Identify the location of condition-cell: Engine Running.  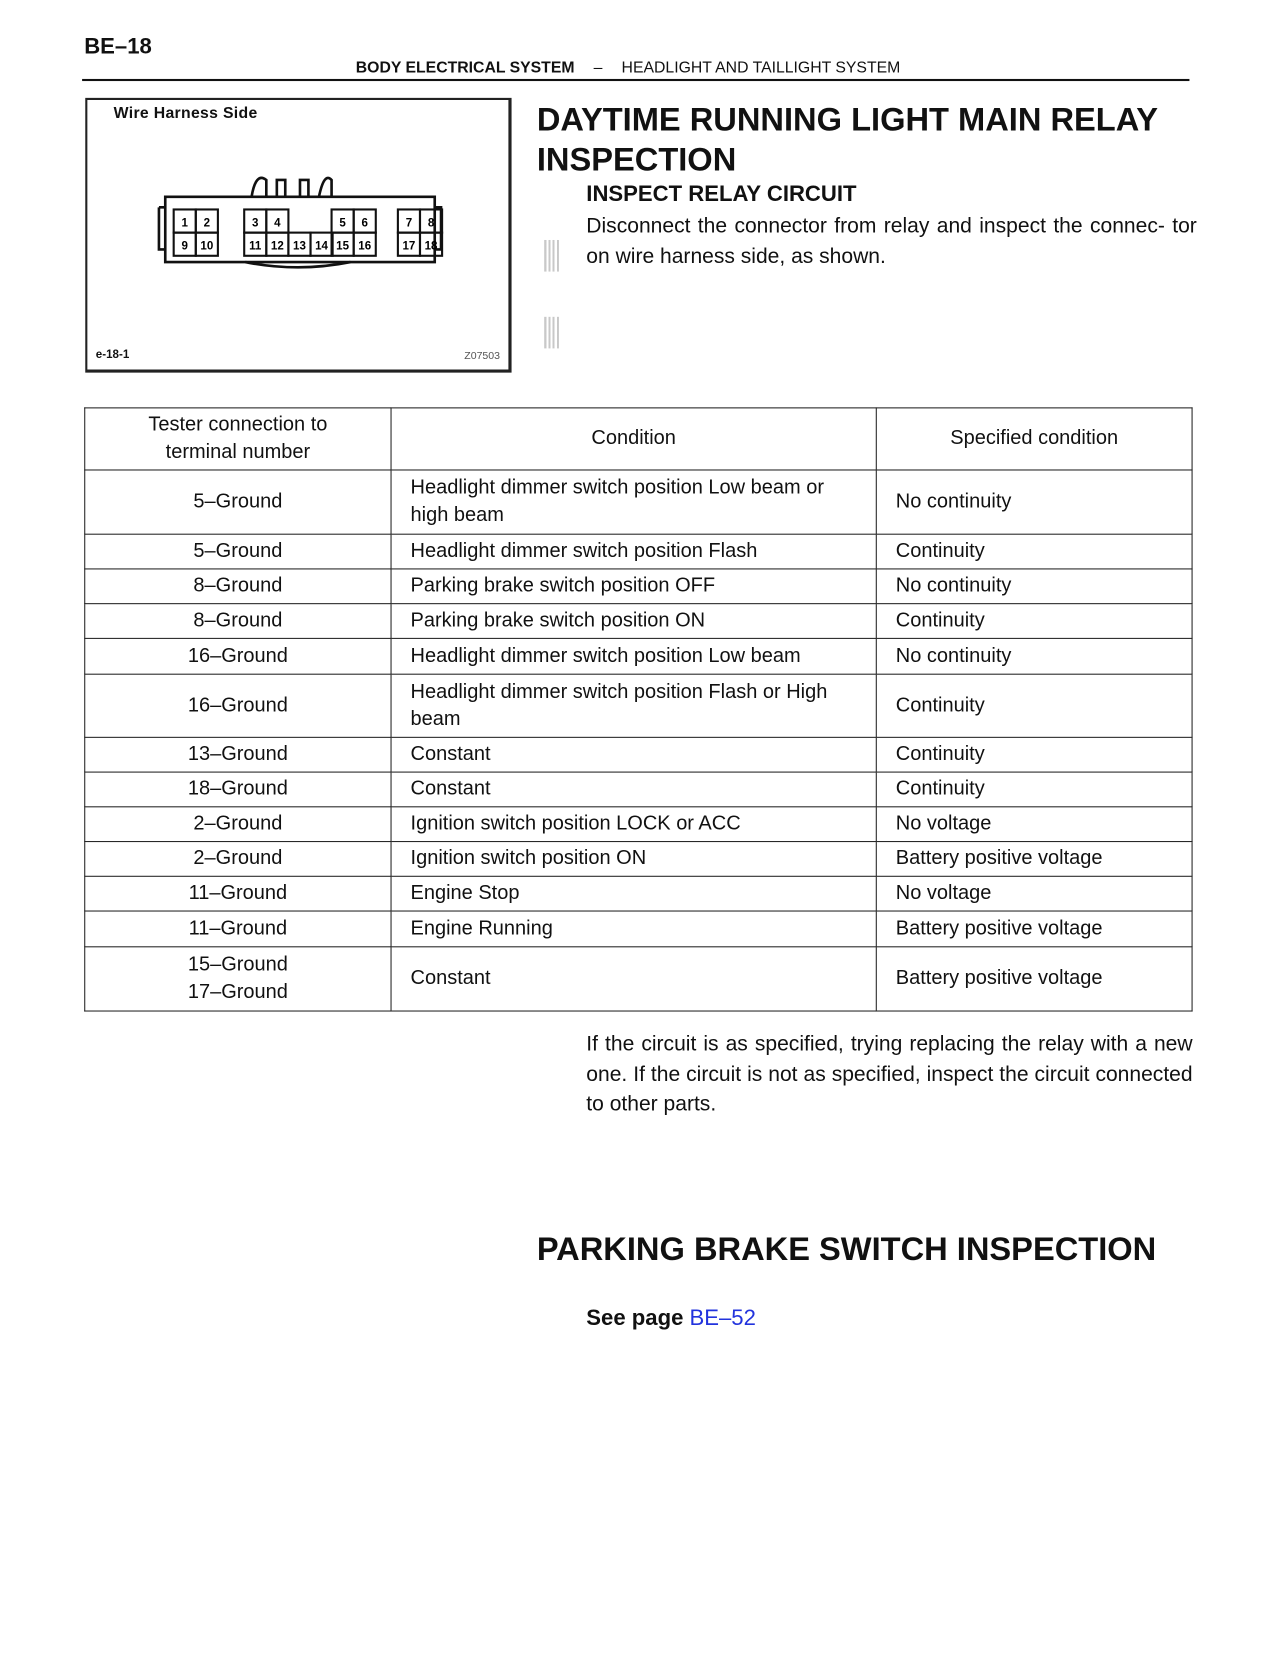
(633, 929).